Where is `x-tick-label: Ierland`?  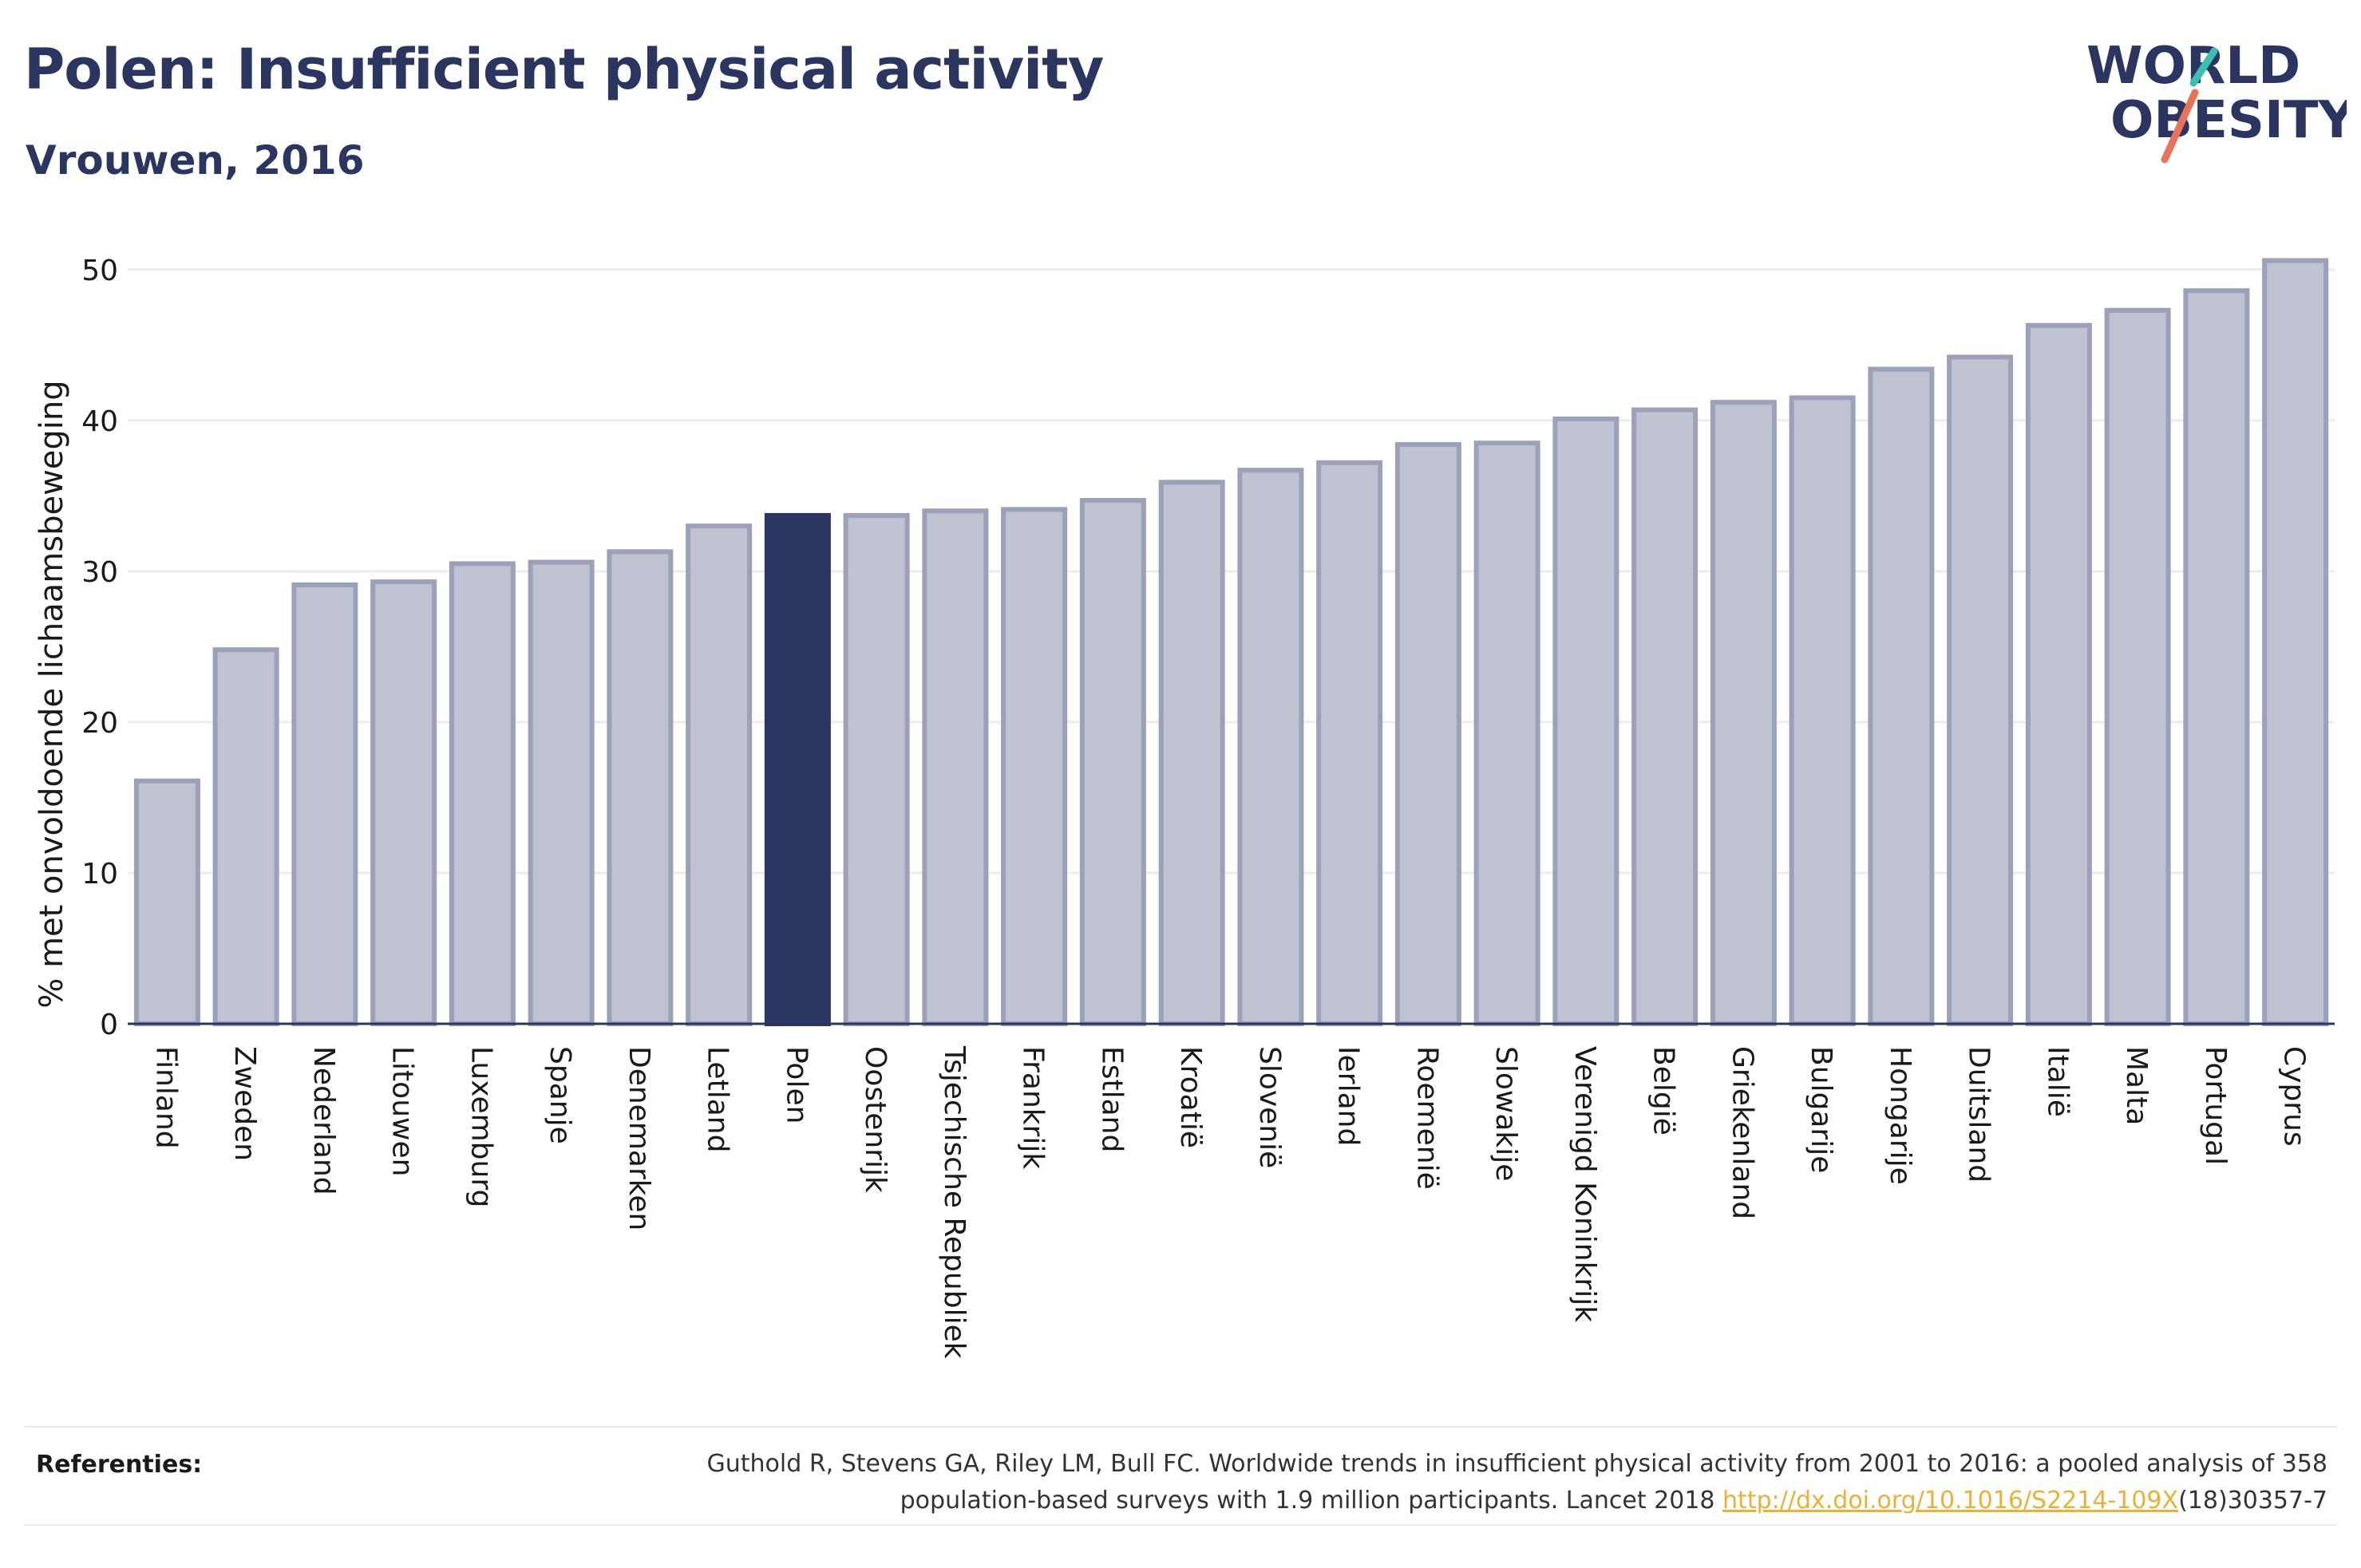 x-tick-label: Ierland is located at coordinates (1348, 1096).